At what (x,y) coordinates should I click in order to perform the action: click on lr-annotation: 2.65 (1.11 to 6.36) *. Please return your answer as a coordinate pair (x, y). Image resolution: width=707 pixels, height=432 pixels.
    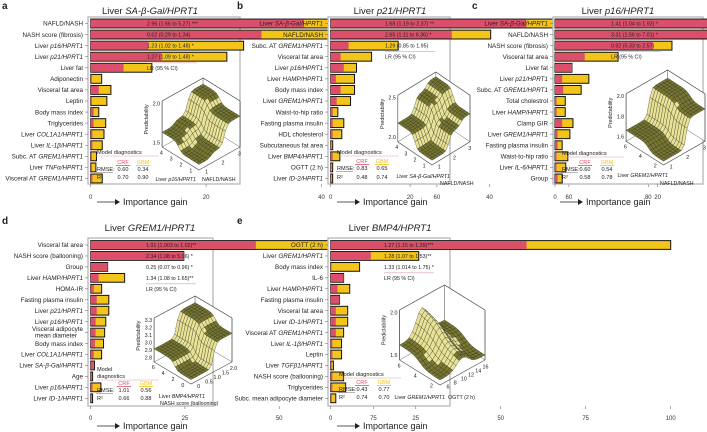
    Looking at the image, I should click on (408, 36).